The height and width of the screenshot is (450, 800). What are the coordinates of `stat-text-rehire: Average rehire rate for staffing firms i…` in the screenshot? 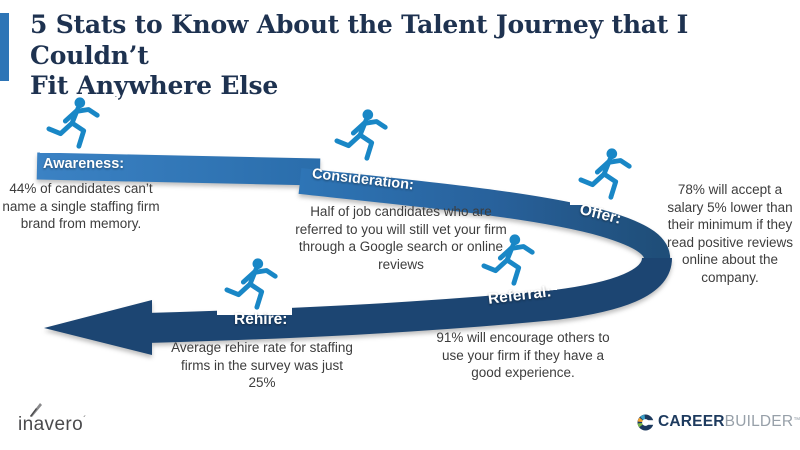 It's located at (262, 365).